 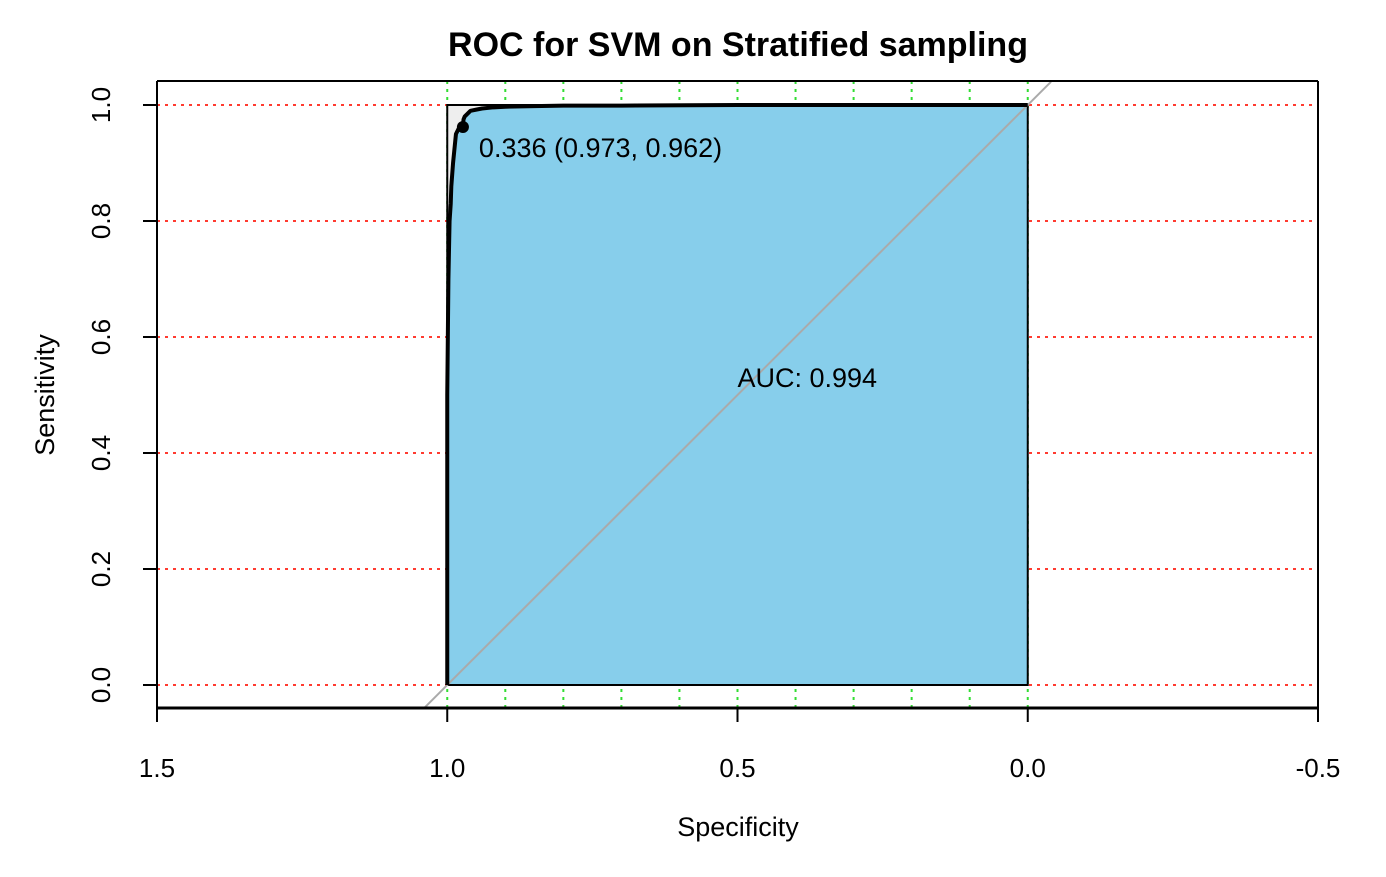 I want to click on x-tick-label: 0.5, so click(x=737, y=768).